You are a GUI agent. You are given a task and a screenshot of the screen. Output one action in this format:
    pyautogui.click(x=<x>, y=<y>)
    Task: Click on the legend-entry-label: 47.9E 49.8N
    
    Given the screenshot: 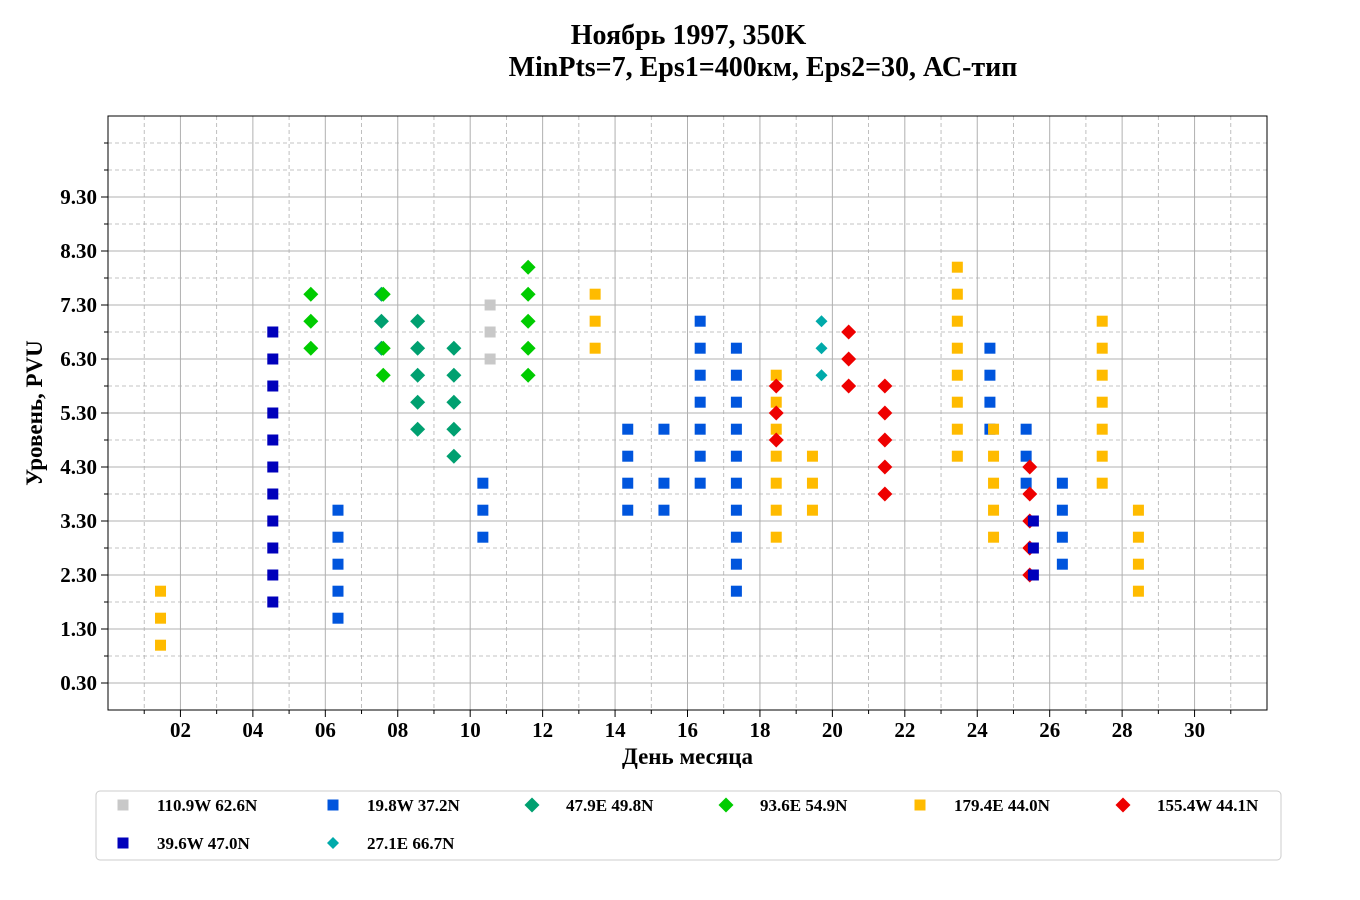 What is the action you would take?
    pyautogui.click(x=610, y=805)
    